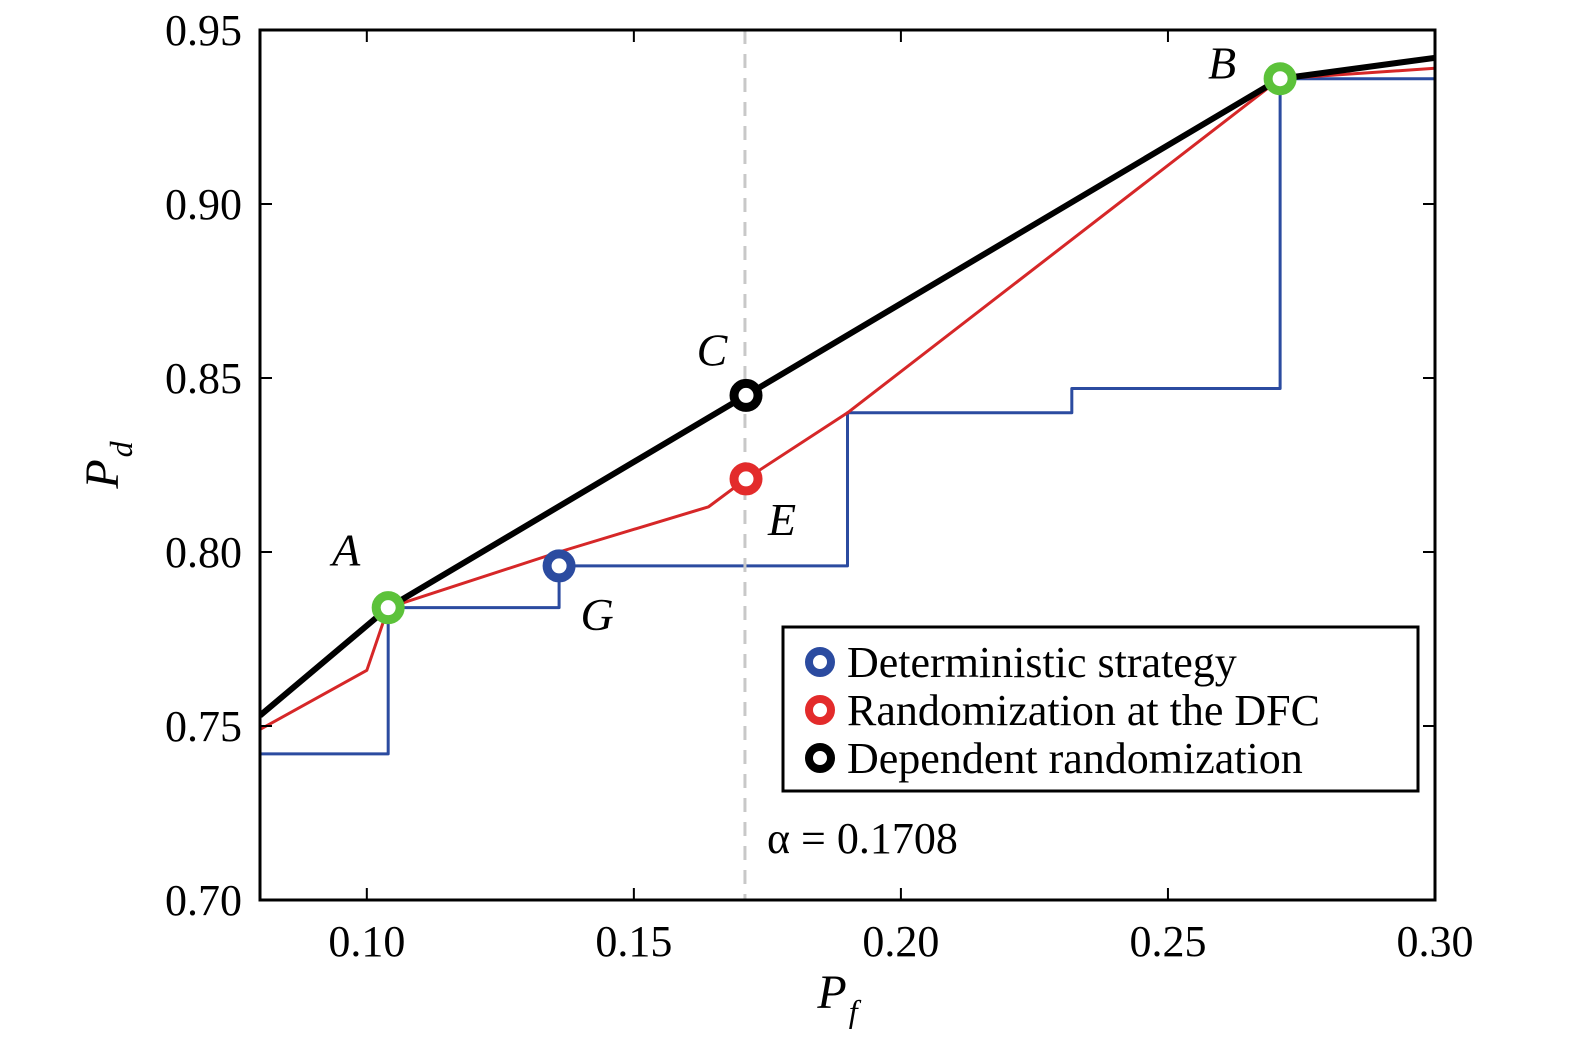 Image resolution: width=1575 pixels, height=1045 pixels. I want to click on point-marker-a, so click(388, 608).